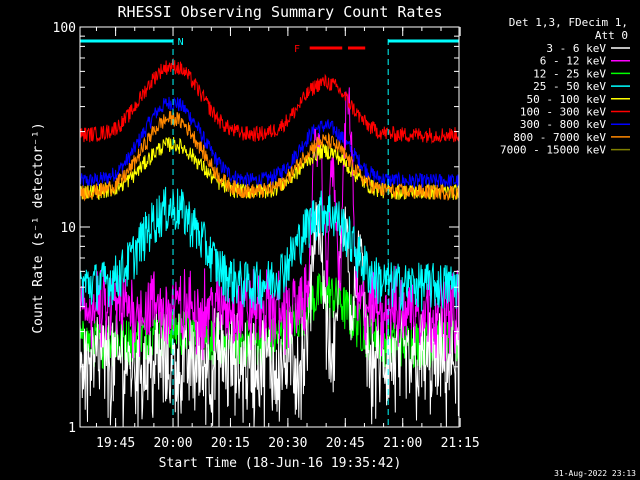  What do you see at coordinates (38, 227) in the screenshot?
I see `y-axis-label: Count Rate (s⁻¹ detector⁻¹)` at bounding box center [38, 227].